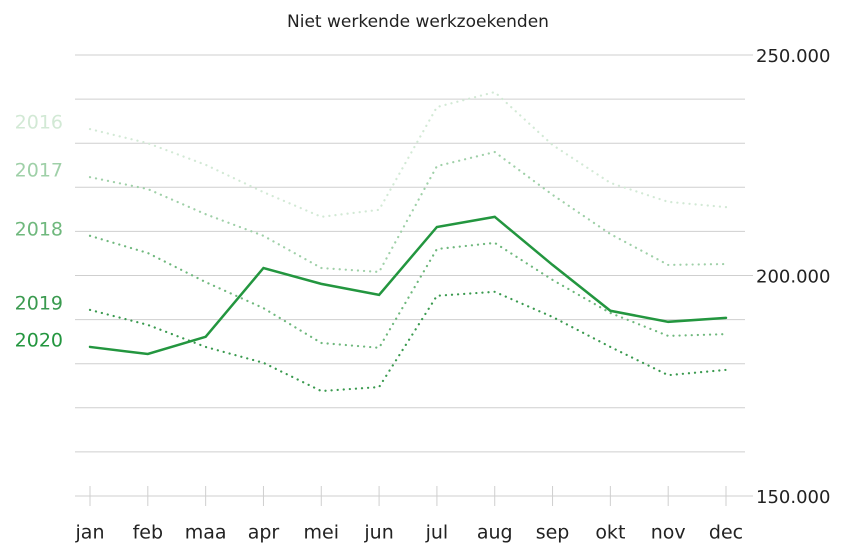 The width and height of the screenshot is (846, 545). Describe the element at coordinates (264, 533) in the screenshot. I see `x-tick-label: apr` at that location.